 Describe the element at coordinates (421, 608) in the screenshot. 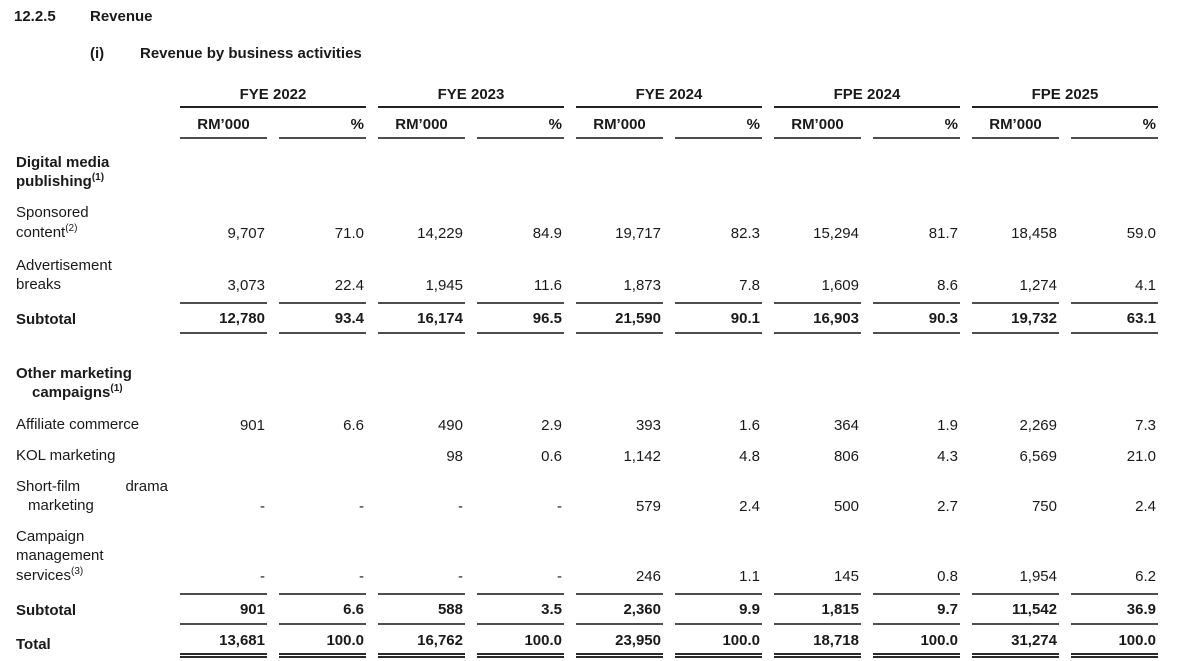

I see `value-cell: 588` at that location.